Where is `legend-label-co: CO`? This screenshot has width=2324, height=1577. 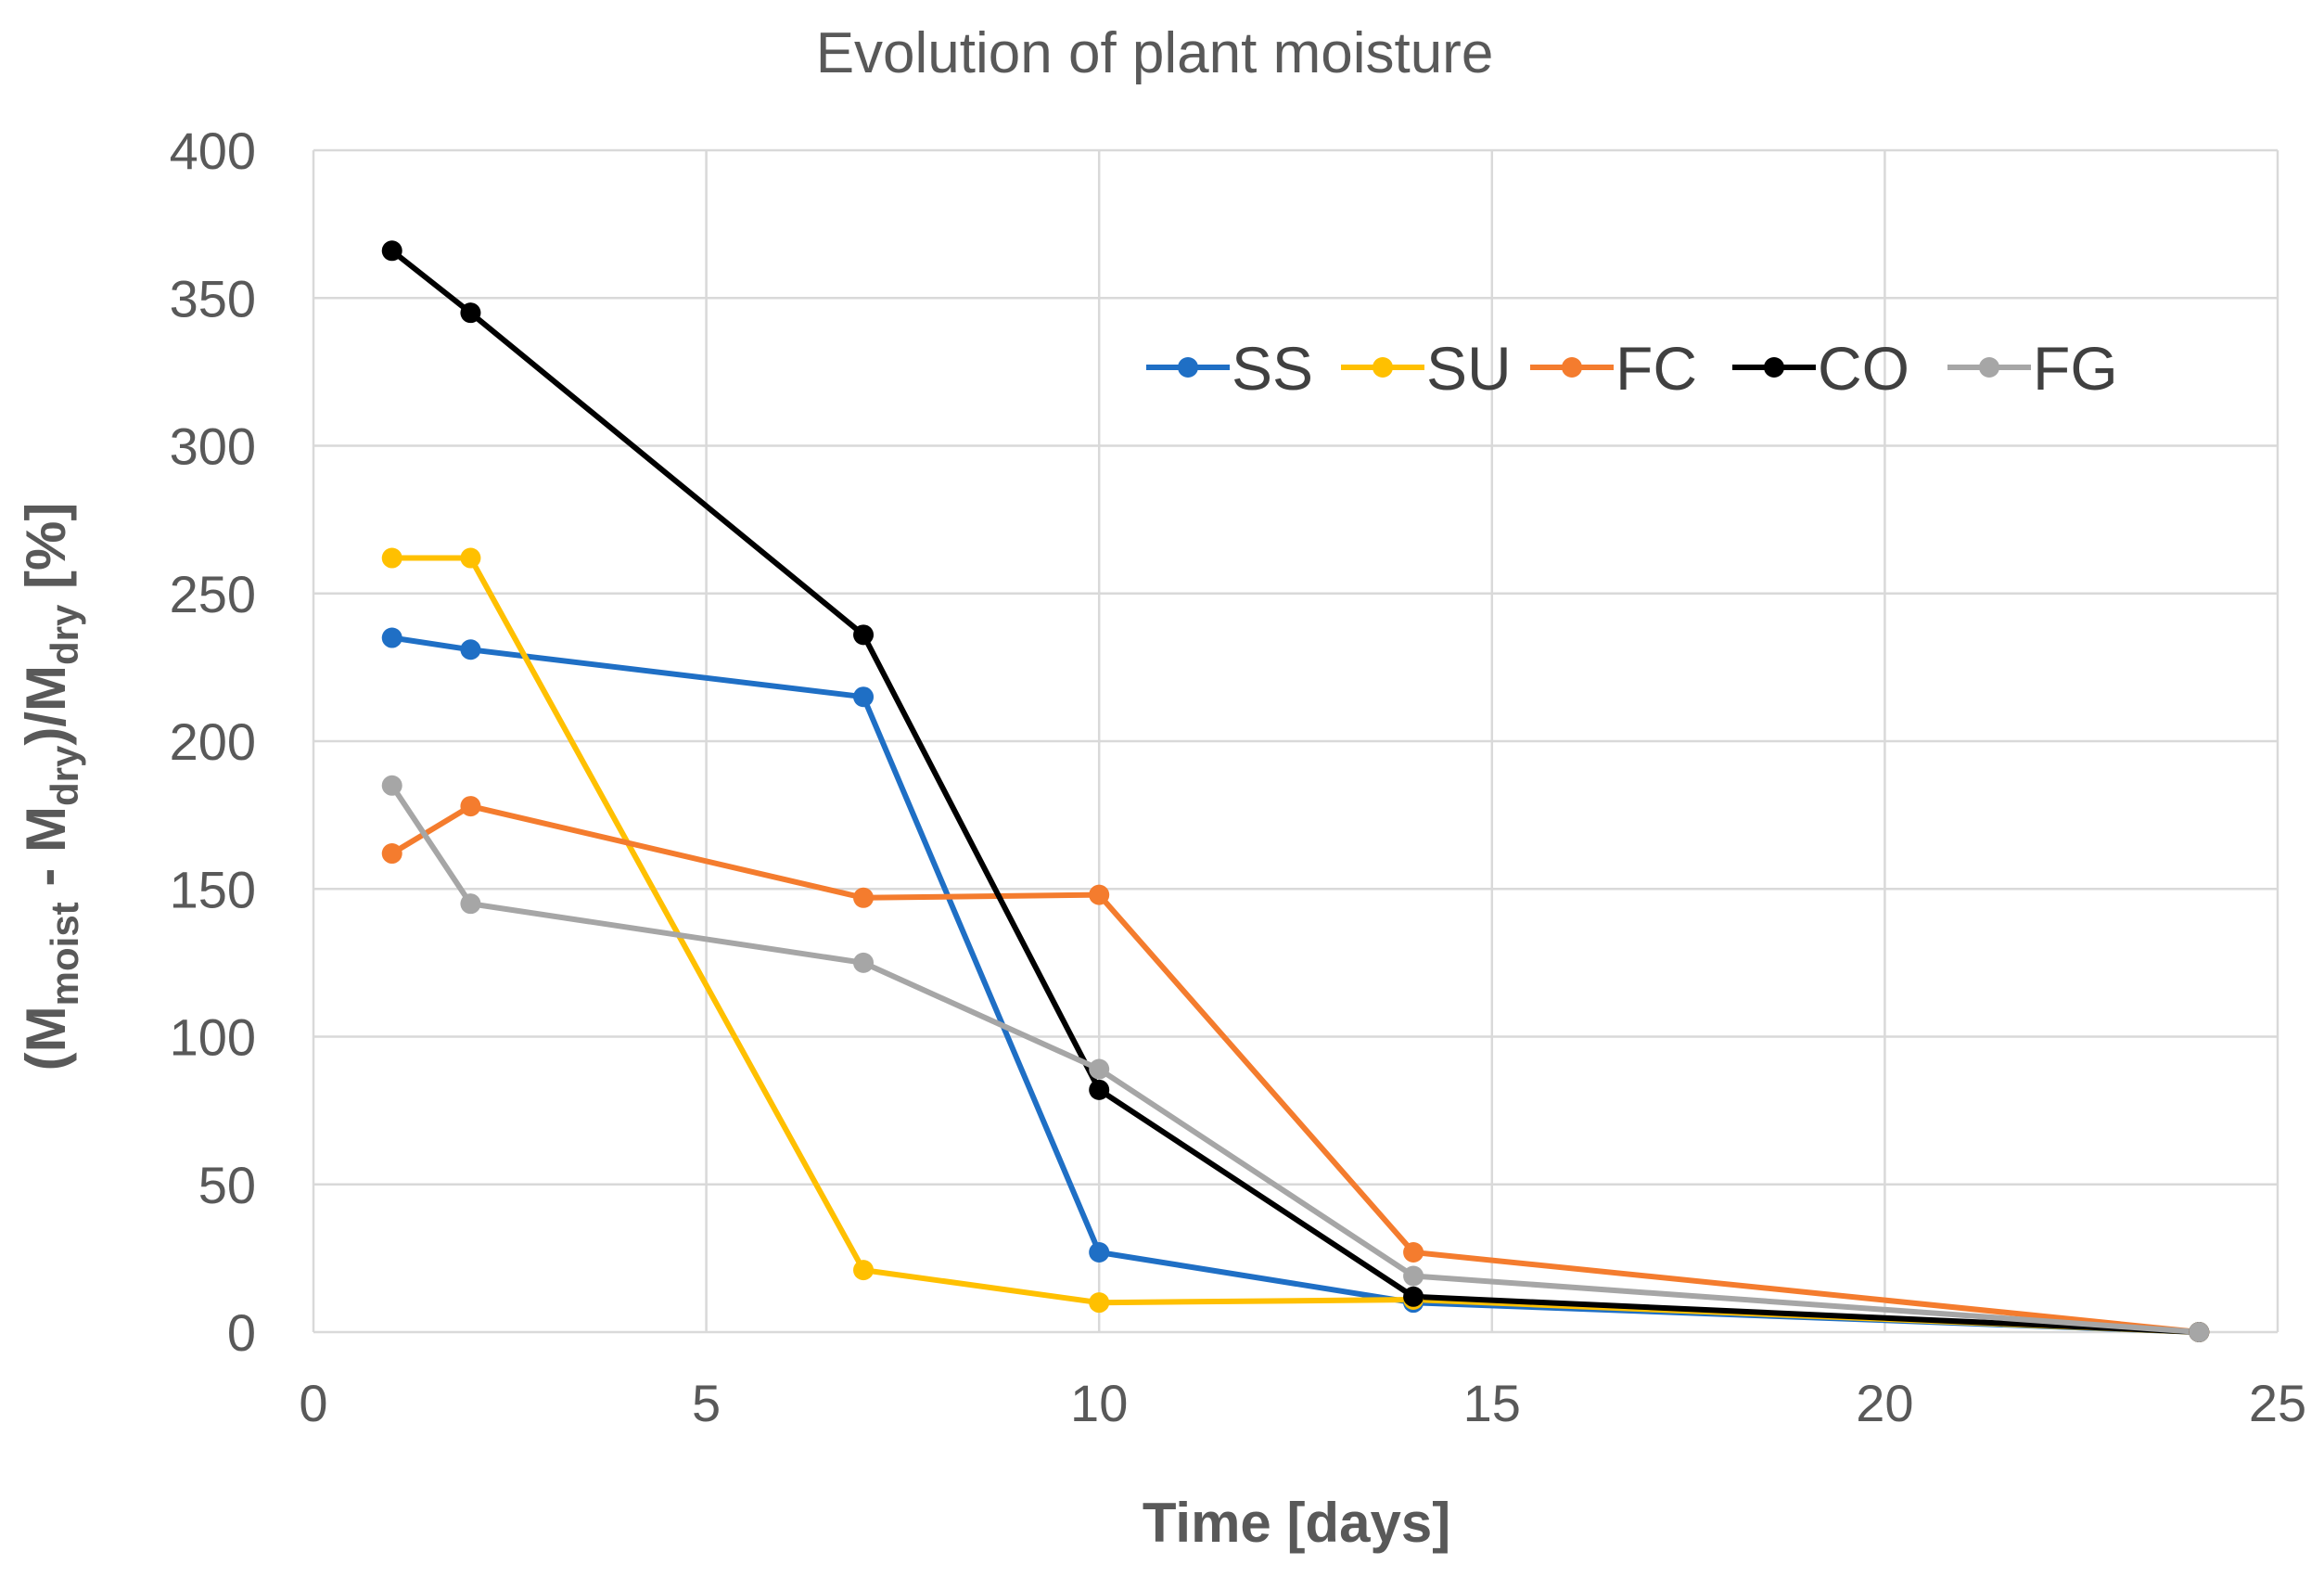 legend-label-co: CO is located at coordinates (1864, 368).